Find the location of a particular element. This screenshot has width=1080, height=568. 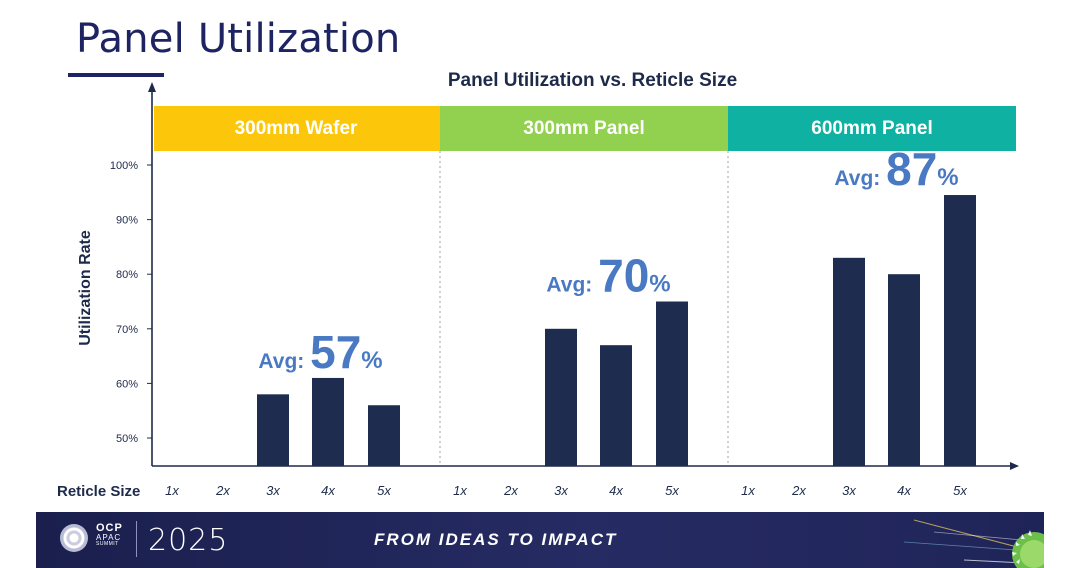

title-underline is located at coordinates (116, 75).